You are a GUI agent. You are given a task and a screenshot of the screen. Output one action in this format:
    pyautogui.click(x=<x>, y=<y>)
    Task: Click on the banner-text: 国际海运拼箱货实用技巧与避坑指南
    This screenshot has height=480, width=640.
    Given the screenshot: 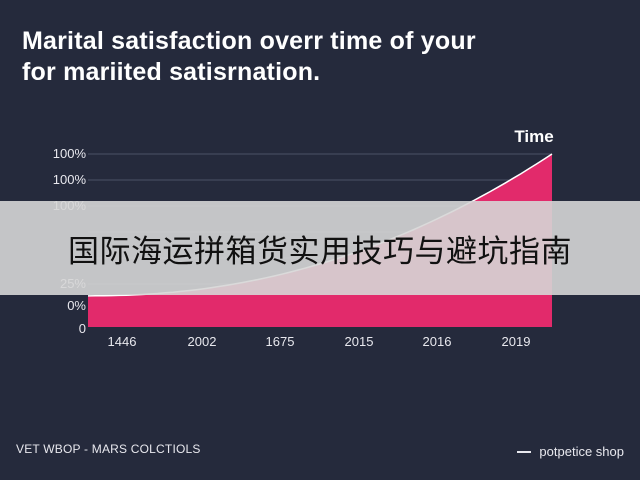 What is the action you would take?
    pyautogui.click(x=320, y=251)
    